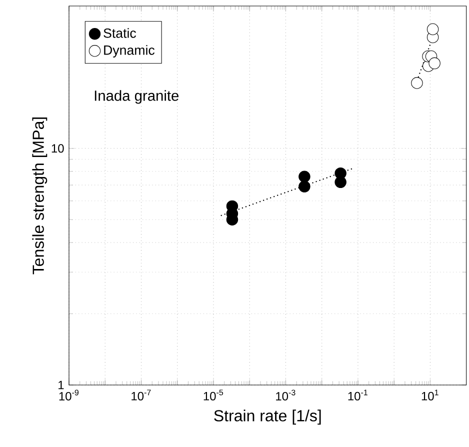 The width and height of the screenshot is (469, 447). I want to click on y-axis-title: Tensile strength [MPa], so click(40, 196).